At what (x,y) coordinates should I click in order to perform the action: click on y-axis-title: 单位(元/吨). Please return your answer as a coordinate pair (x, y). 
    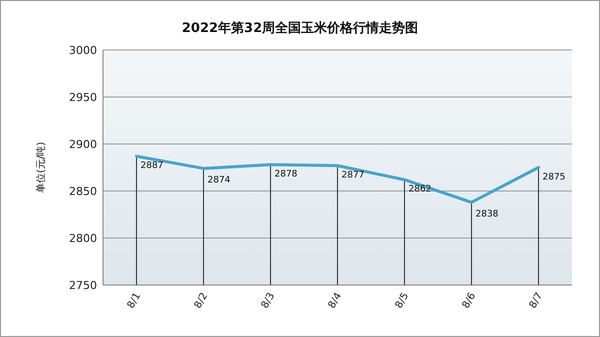
    Looking at the image, I should click on (41, 168).